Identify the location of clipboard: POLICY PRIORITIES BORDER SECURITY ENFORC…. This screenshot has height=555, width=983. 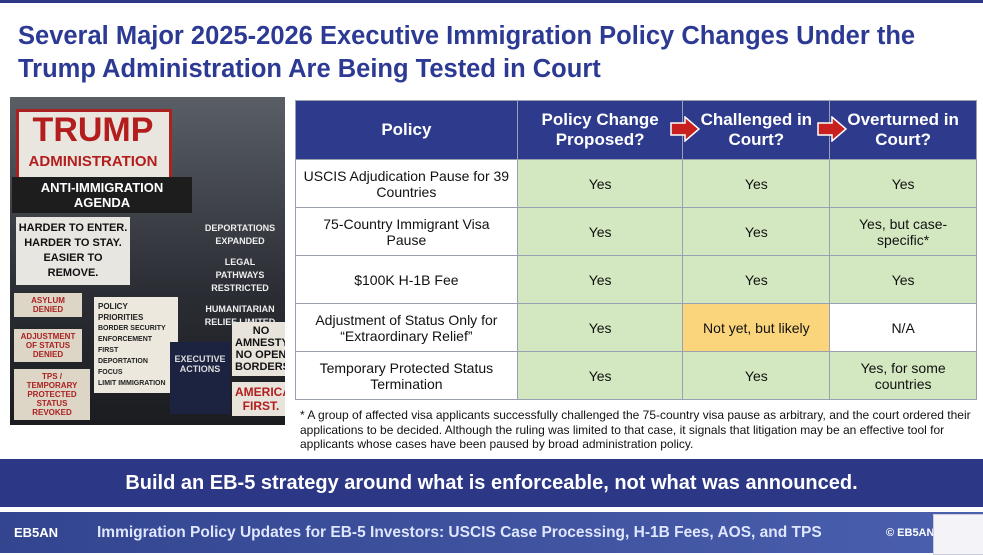
(136, 345).